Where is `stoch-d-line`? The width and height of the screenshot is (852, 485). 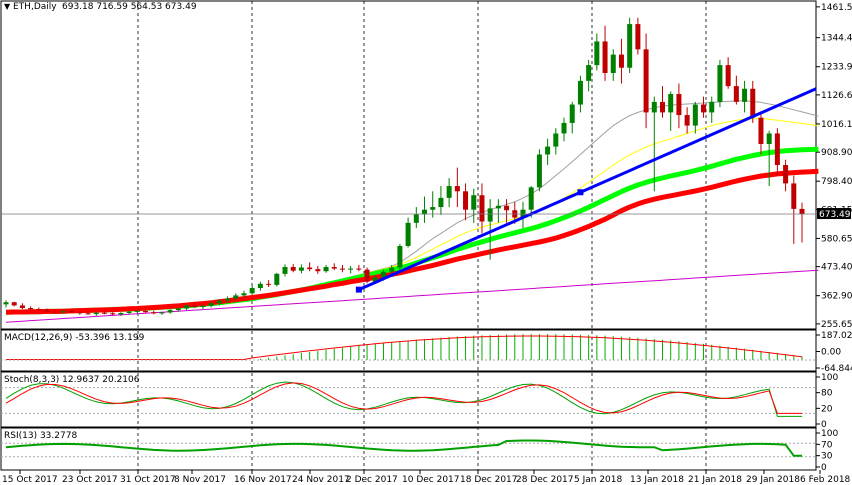 stoch-d-line is located at coordinates (403, 398).